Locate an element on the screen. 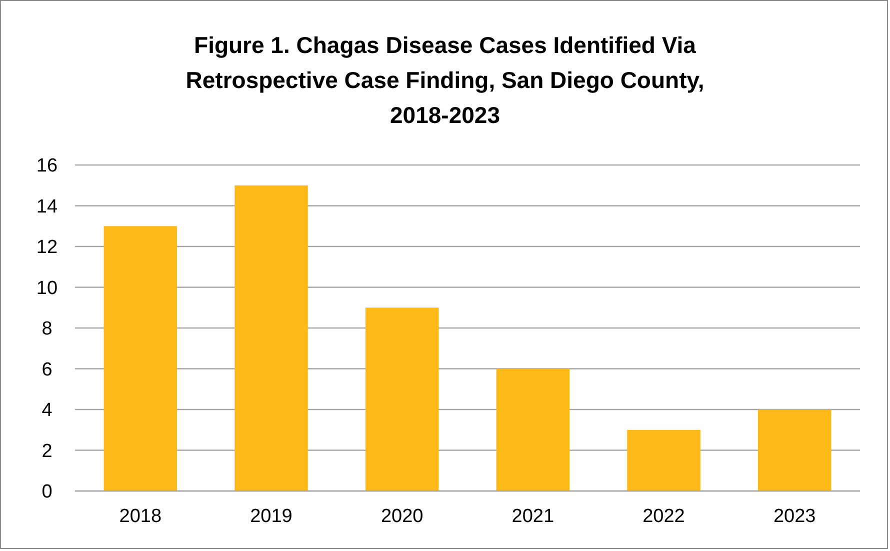  x-tick-label: 2022 is located at coordinates (663, 516).